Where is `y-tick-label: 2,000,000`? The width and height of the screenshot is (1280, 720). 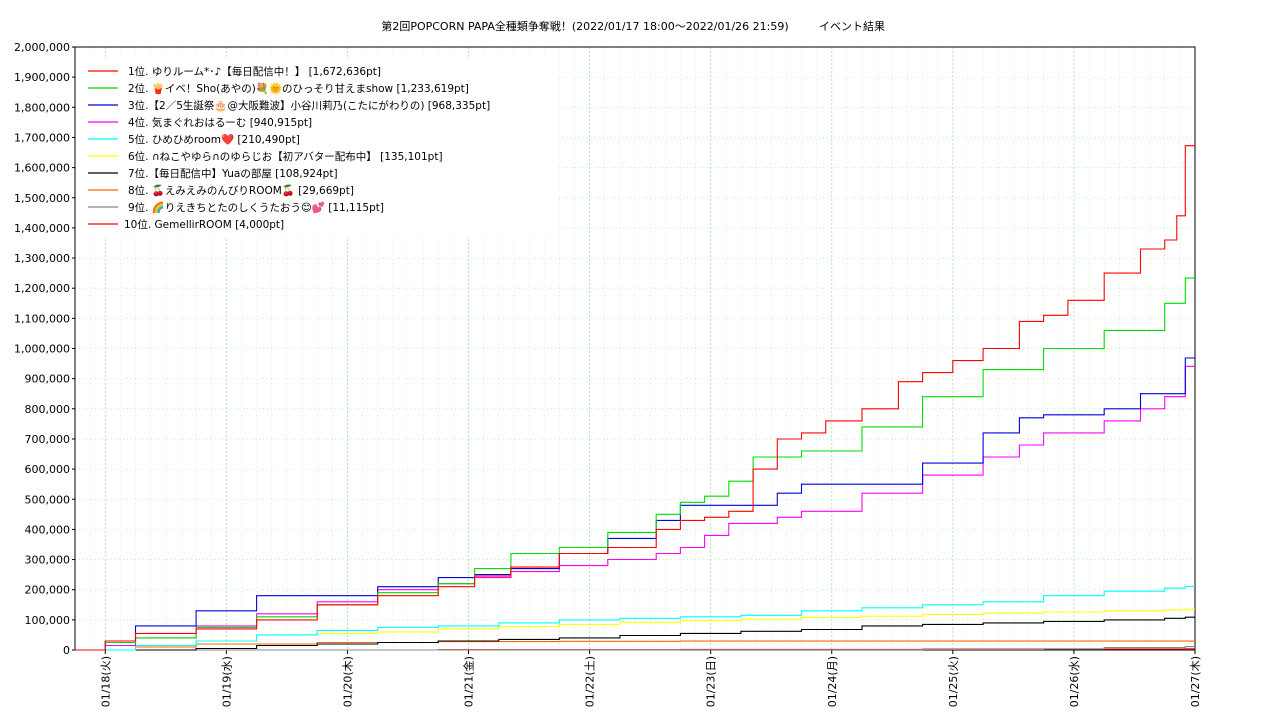 y-tick-label: 2,000,000 is located at coordinates (42, 47).